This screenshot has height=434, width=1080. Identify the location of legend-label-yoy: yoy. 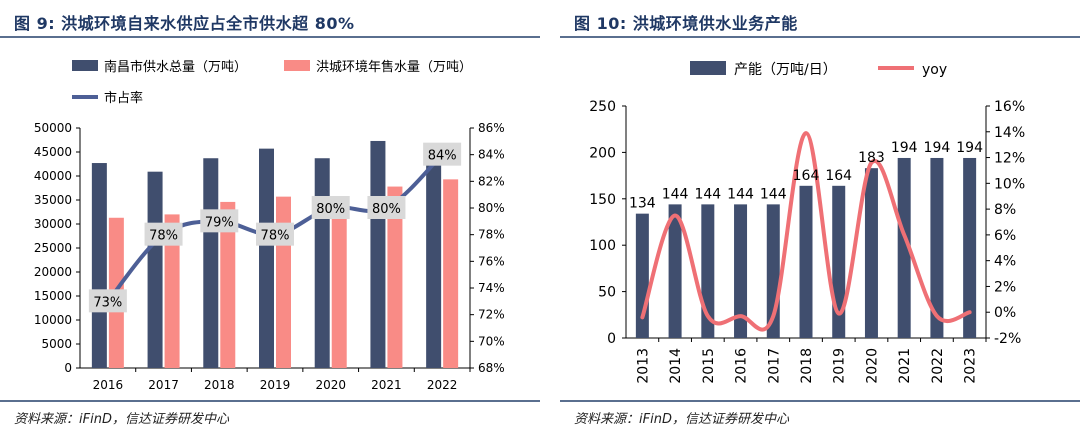
(934, 70).